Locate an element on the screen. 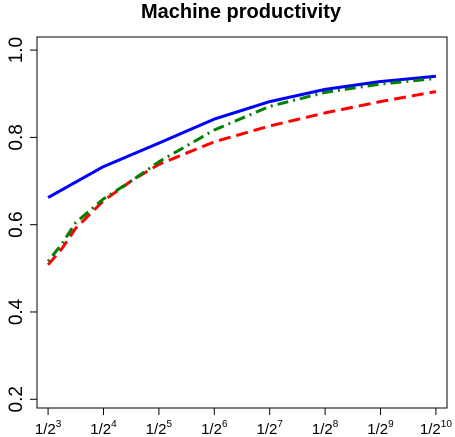 This screenshot has height=437, width=455. x-tick-label-exponent: 4 is located at coordinates (114, 424).